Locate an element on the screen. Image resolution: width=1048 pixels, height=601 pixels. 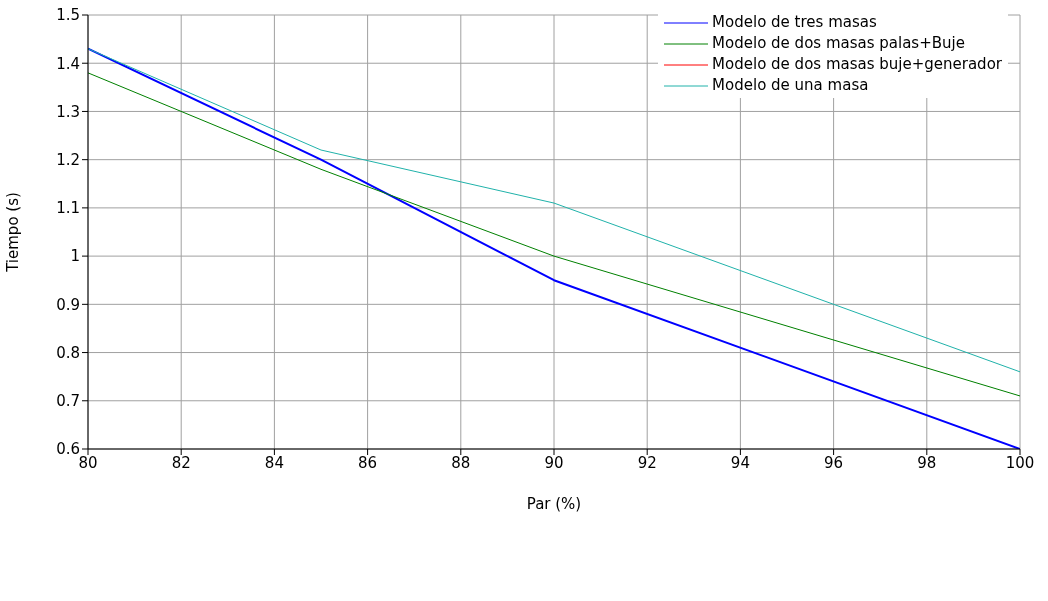
y-tick-label: 0.7 is located at coordinates (68, 401).